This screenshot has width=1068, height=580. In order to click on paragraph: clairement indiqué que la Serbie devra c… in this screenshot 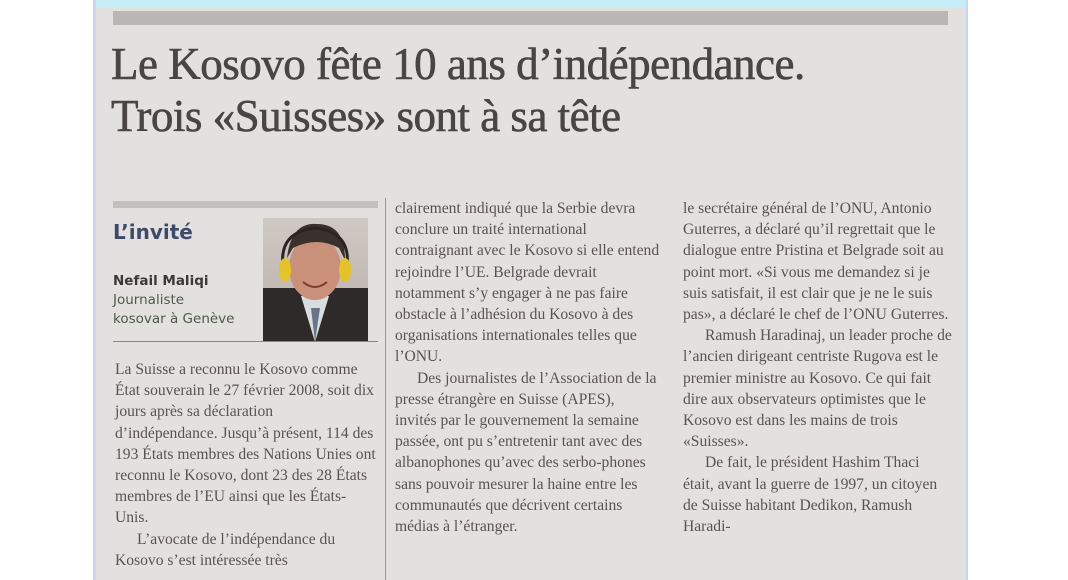, I will do `click(527, 283)`.